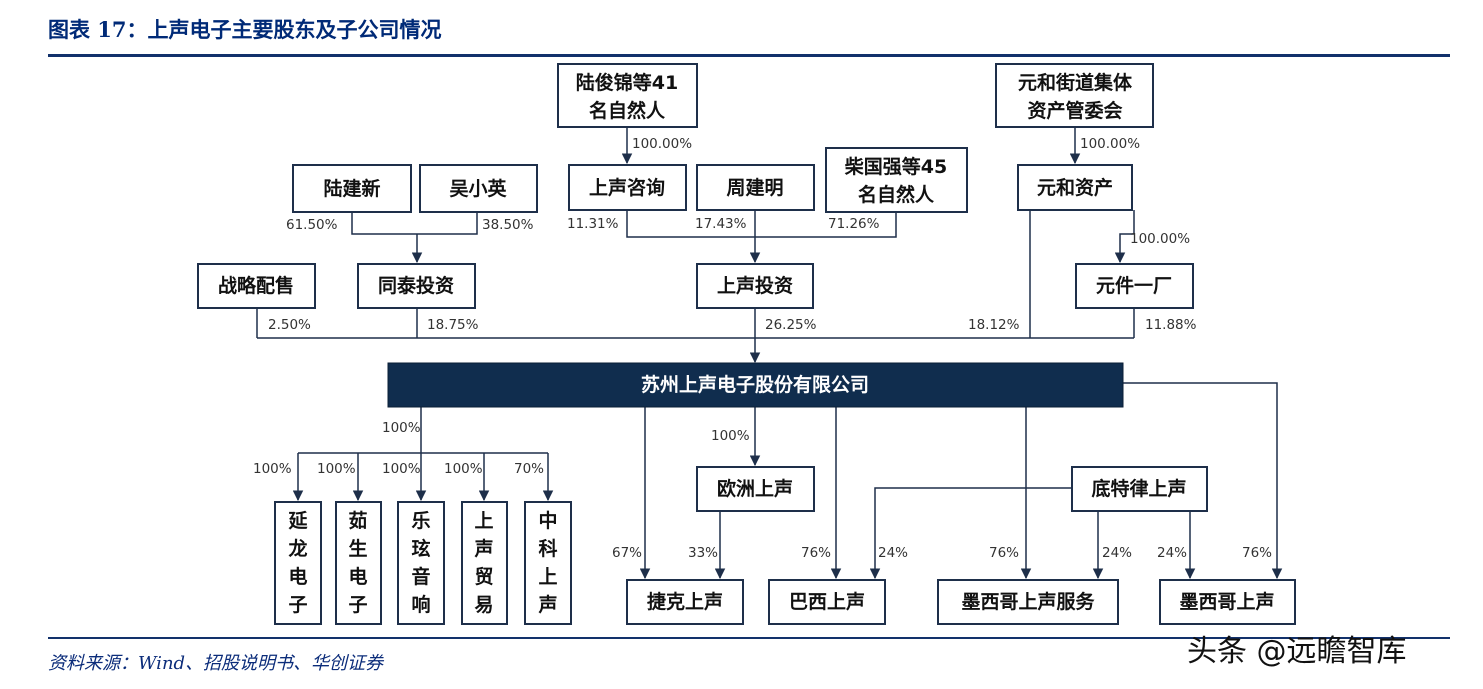 The height and width of the screenshot is (689, 1483). I want to click on node-lexuan-yinxiang: 乐 玹 音 响, so click(421, 563).